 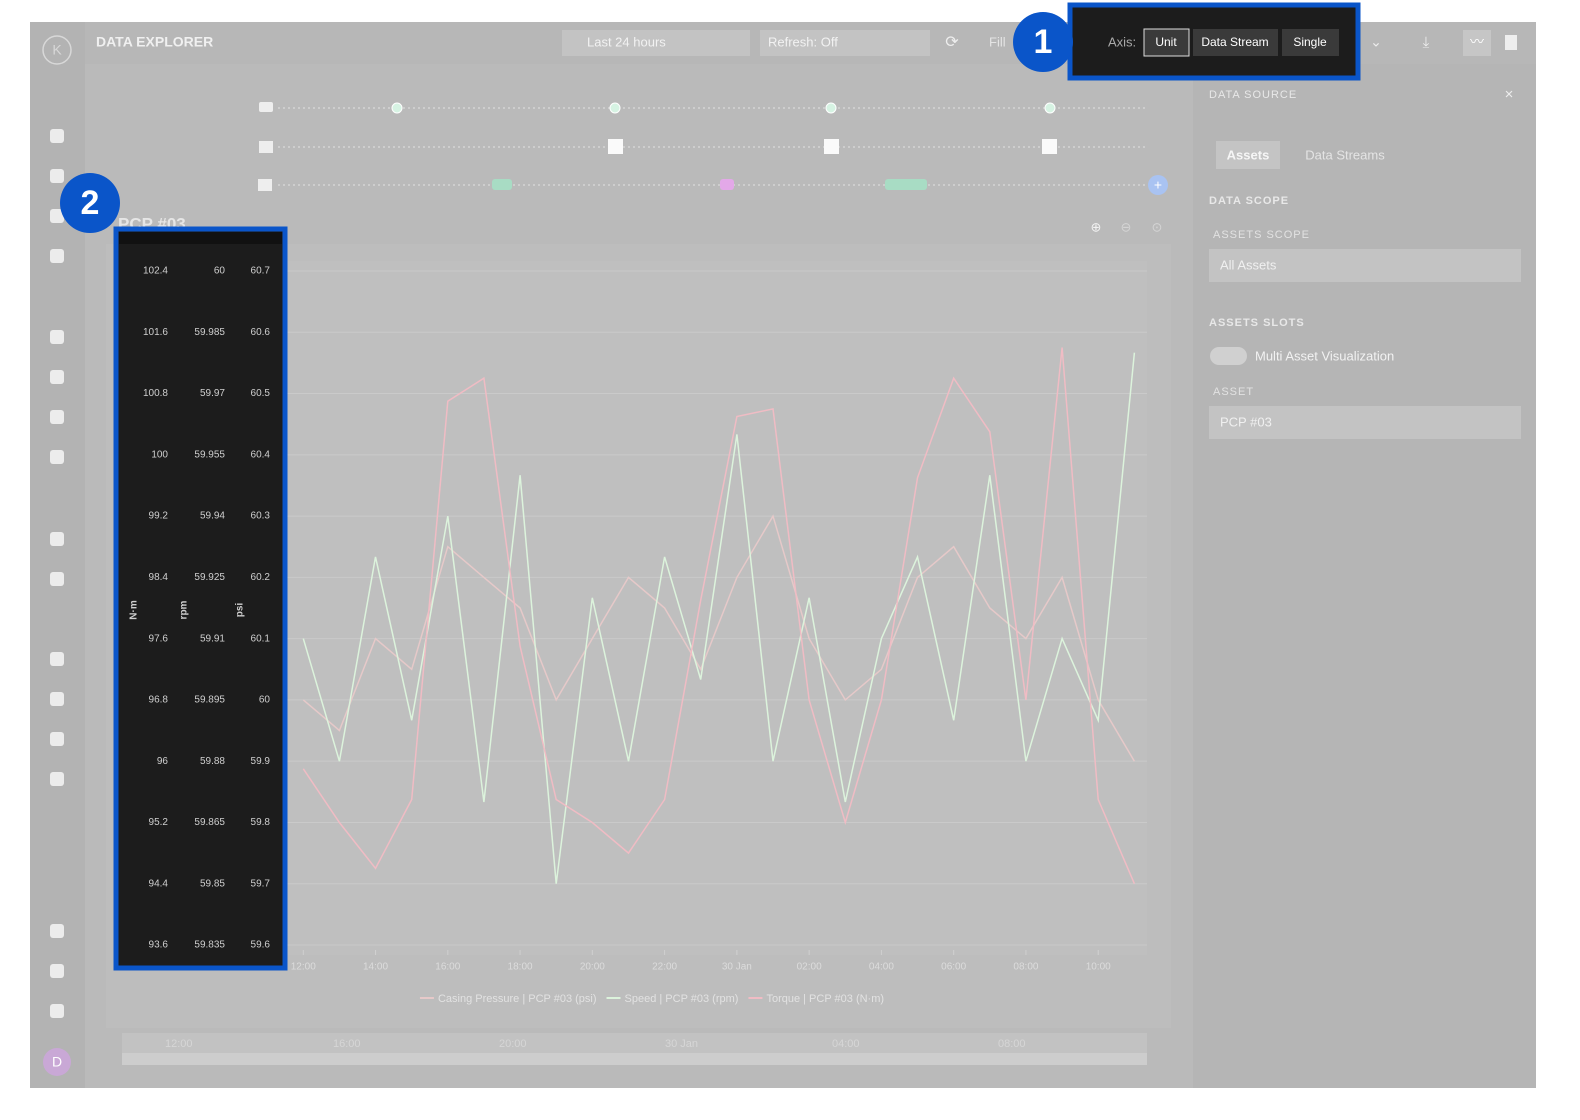 I want to click on field-label: ASSETS SCOPE, so click(x=1261, y=235).